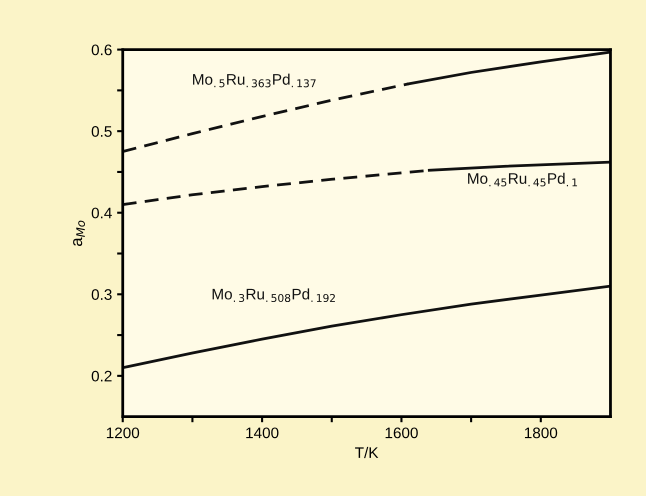 This screenshot has height=496, width=646. Describe the element at coordinates (102, 50) in the screenshot. I see `y-tick-label: 0.6` at that location.